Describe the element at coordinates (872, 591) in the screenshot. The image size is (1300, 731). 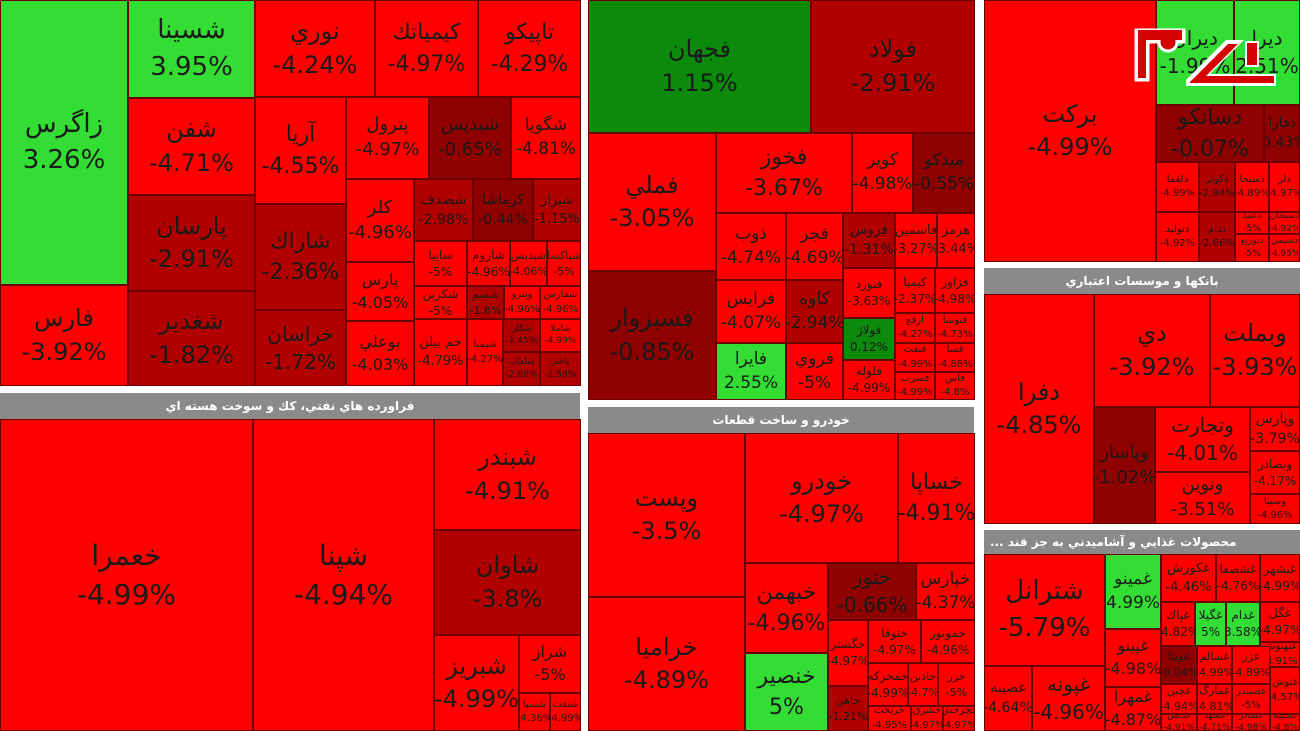
I see `stock-tile: ختور -0.66%` at that location.